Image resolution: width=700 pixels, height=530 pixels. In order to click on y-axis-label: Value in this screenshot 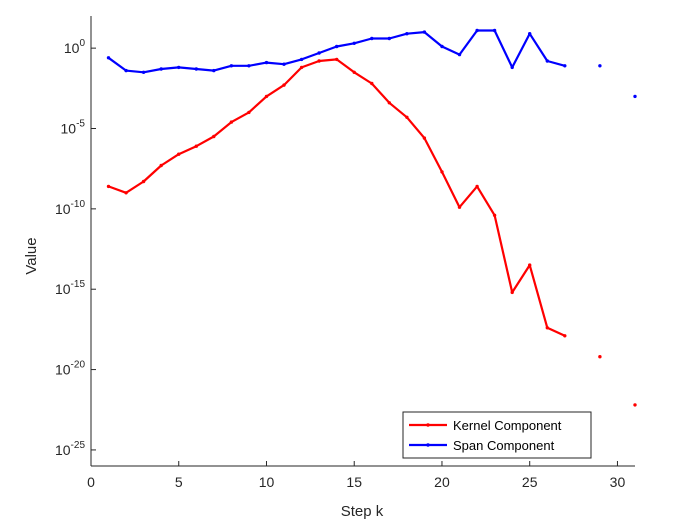, I will do `click(31, 255)`.